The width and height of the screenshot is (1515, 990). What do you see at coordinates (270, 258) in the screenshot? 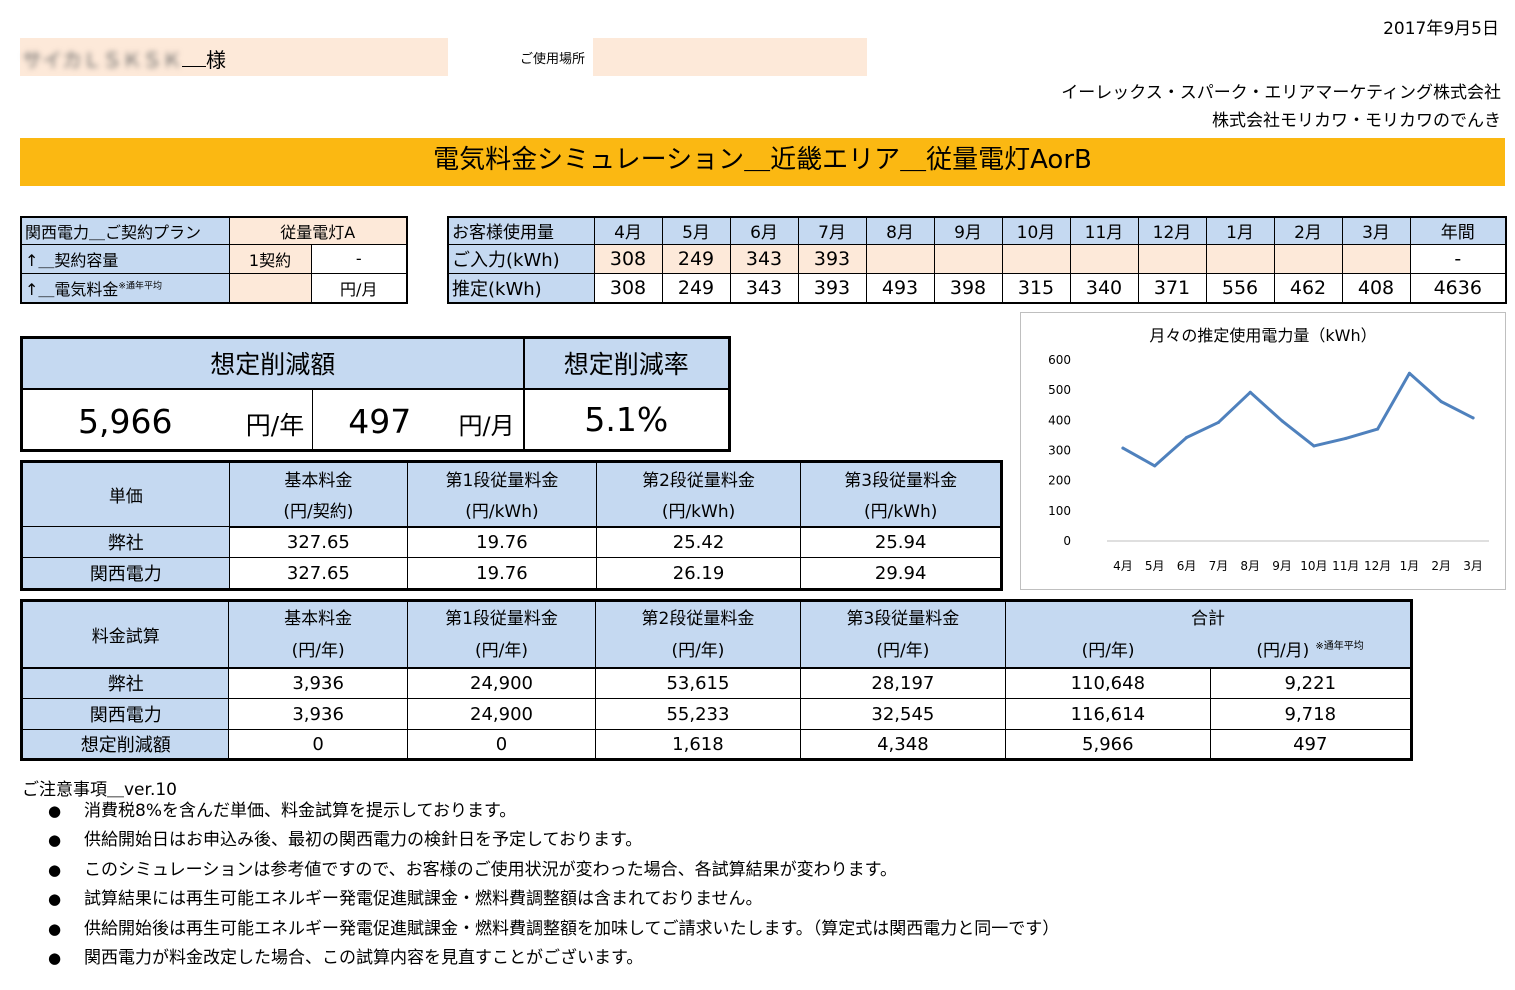
I see `capacity-value: 1契約` at bounding box center [270, 258].